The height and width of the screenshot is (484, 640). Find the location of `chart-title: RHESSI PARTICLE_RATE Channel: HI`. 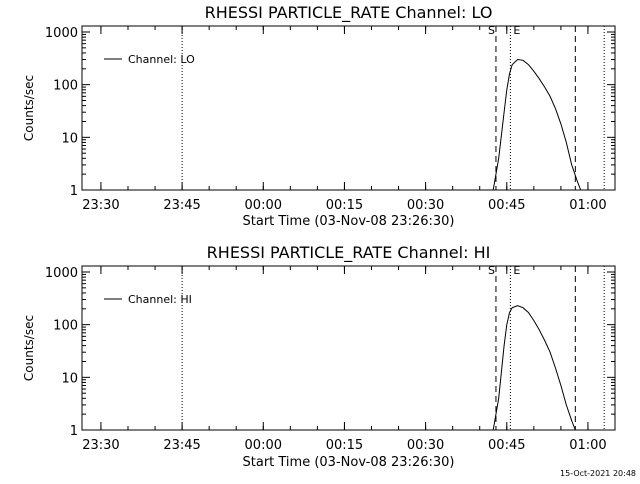

chart-title: RHESSI PARTICLE_RATE Channel: HI is located at coordinates (349, 253).